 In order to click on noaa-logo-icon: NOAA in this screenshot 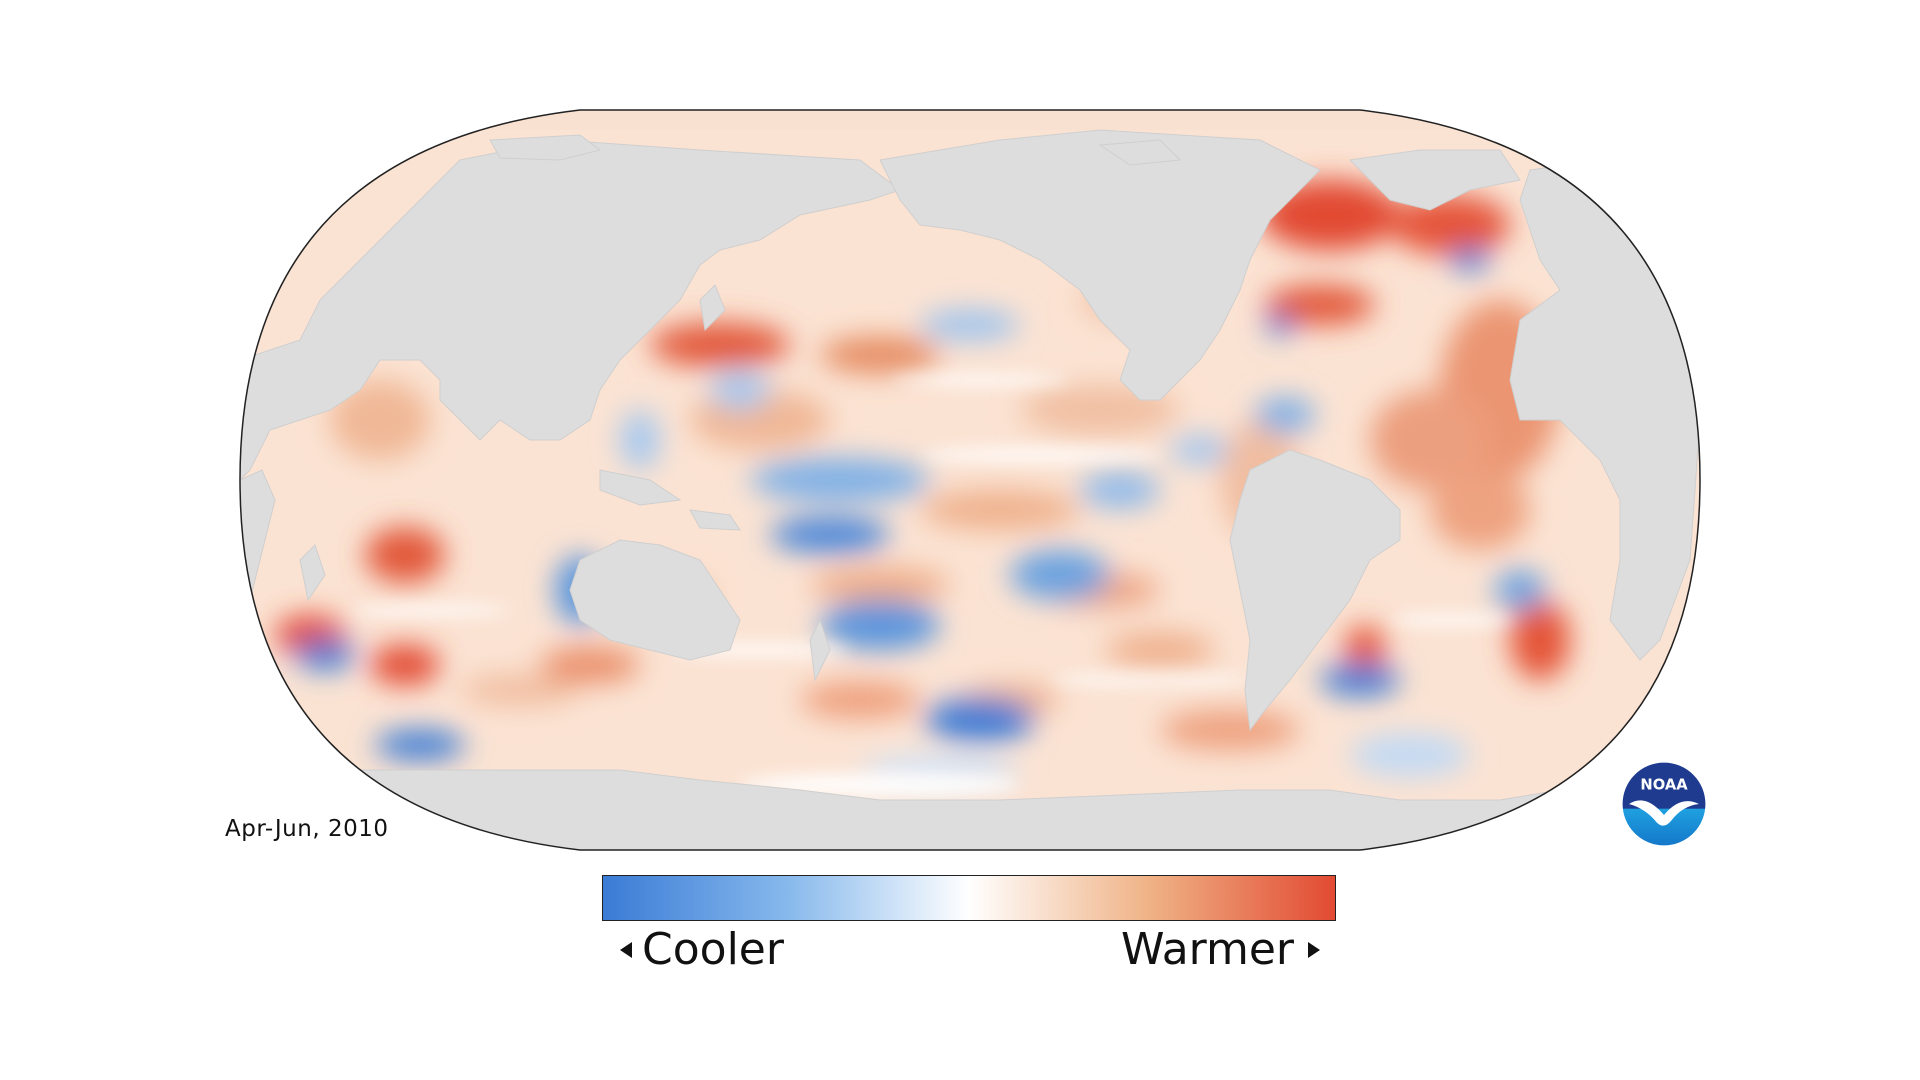, I will do `click(1664, 804)`.